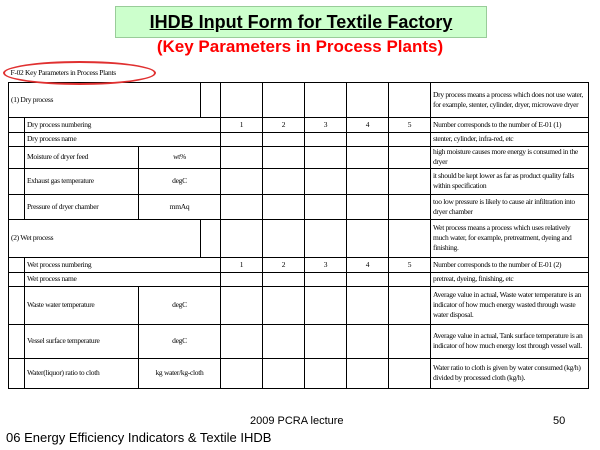 This screenshot has width=600, height=450. I want to click on dry-number-2: 2, so click(283, 124).